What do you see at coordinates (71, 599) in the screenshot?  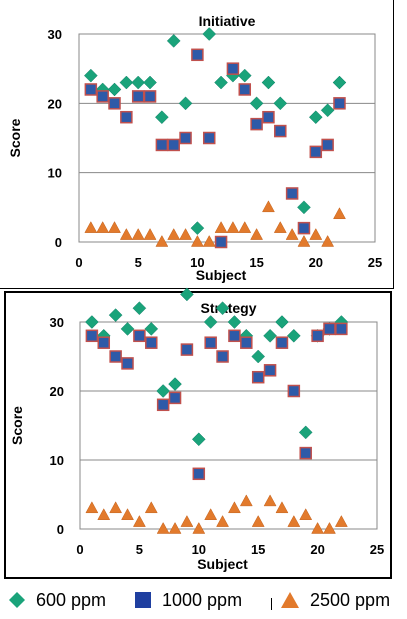 I see `legend-label-600: 600 ppm` at bounding box center [71, 599].